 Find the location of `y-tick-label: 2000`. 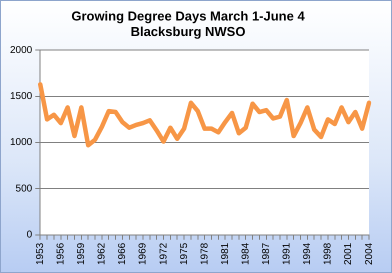

y-tick-label: 2000 is located at coordinates (21, 50).